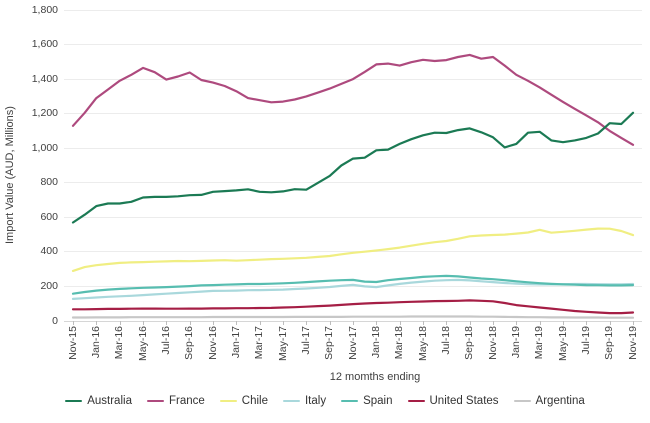 Image resolution: width=650 pixels, height=423 pixels. What do you see at coordinates (353, 317) in the screenshot?
I see `series-line-argentina` at bounding box center [353, 317].